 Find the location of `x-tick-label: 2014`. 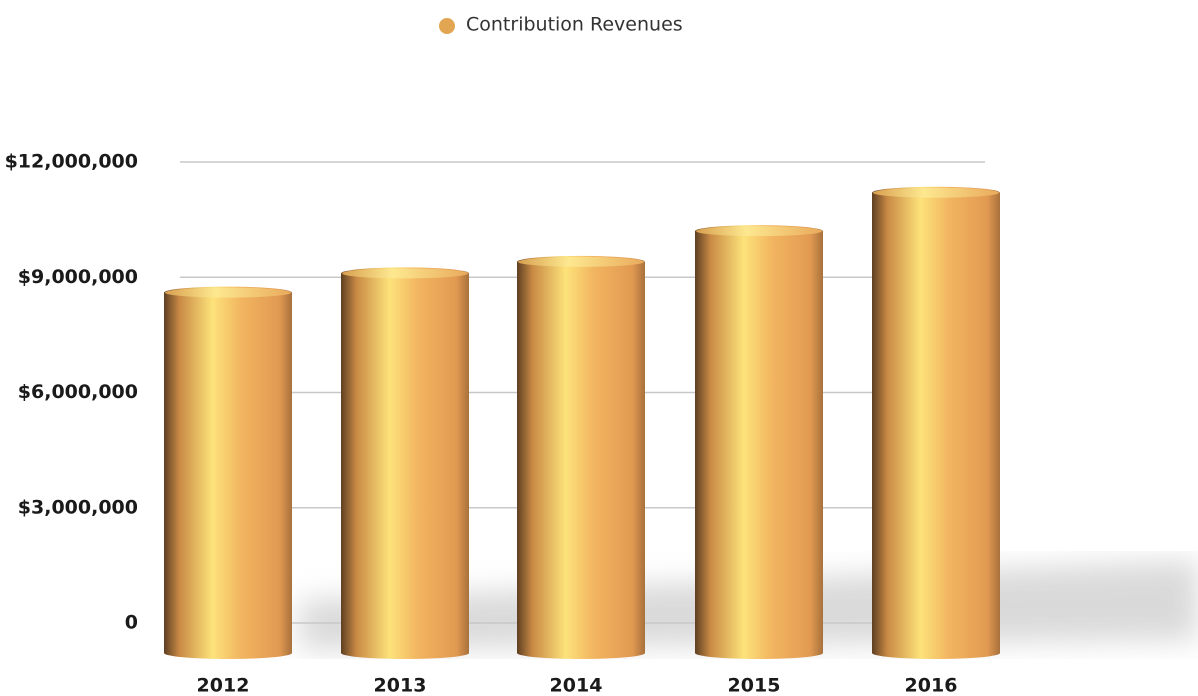

x-tick-label: 2014 is located at coordinates (576, 685).